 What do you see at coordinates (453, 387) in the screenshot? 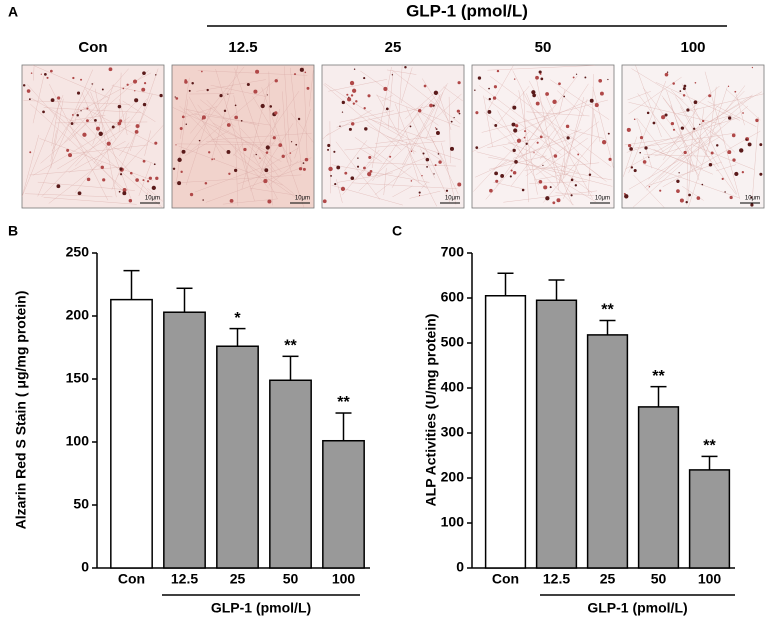
I see `y-tick-label: 400` at bounding box center [453, 387].